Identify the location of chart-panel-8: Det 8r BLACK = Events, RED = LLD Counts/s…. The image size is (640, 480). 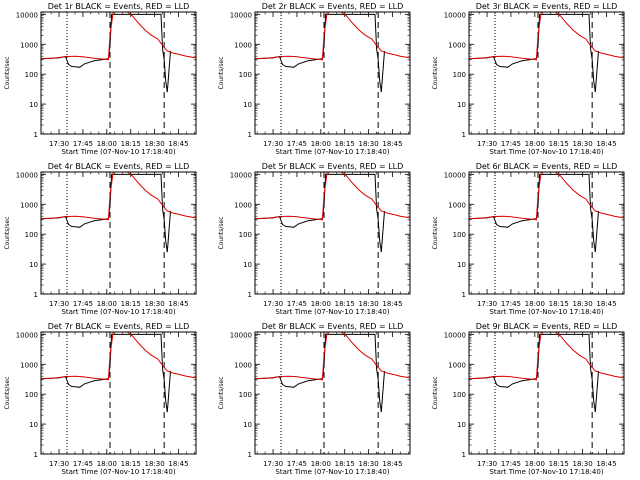
(314, 399).